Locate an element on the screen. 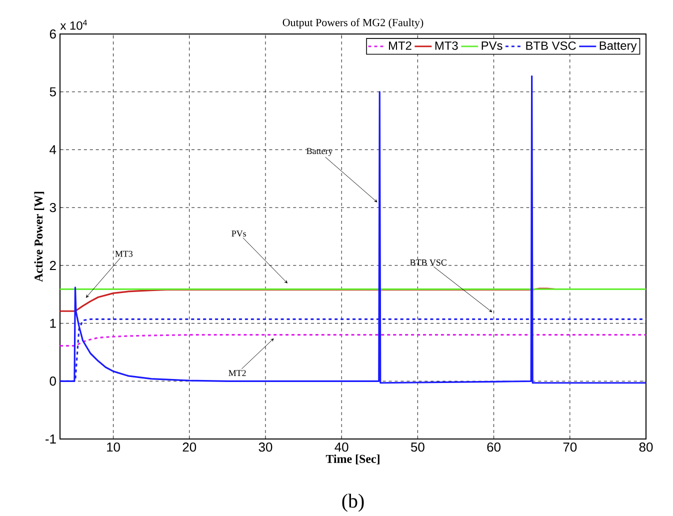 The width and height of the screenshot is (673, 516). text: (b) is located at coordinates (353, 503).